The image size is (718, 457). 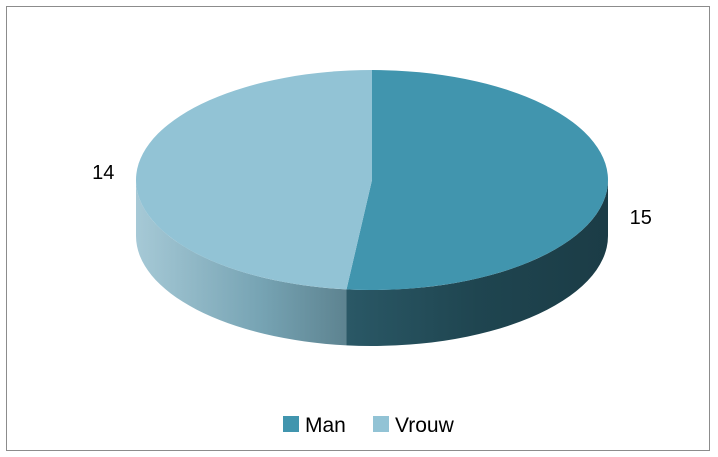 I want to click on legend-swatch-vrouw, so click(x=381, y=424).